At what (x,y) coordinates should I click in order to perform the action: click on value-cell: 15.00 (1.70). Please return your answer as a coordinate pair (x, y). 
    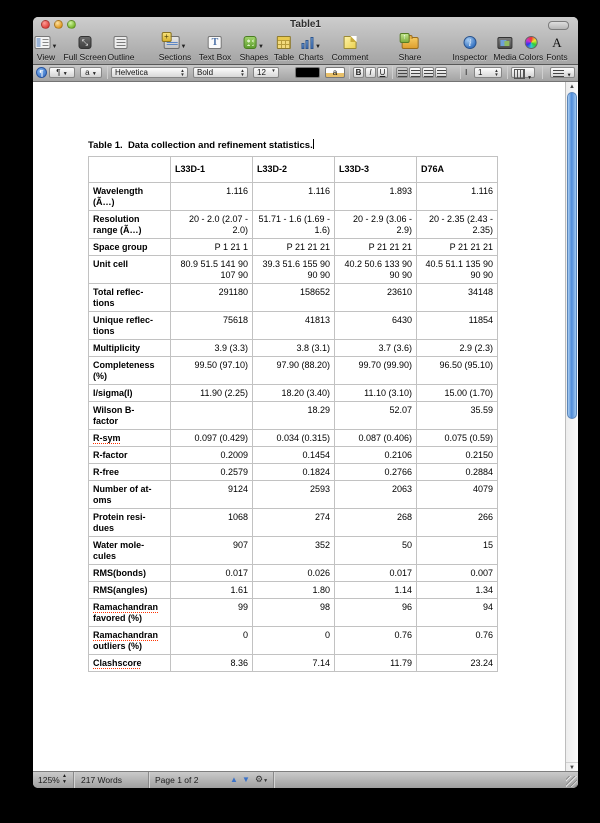
    Looking at the image, I should click on (457, 393).